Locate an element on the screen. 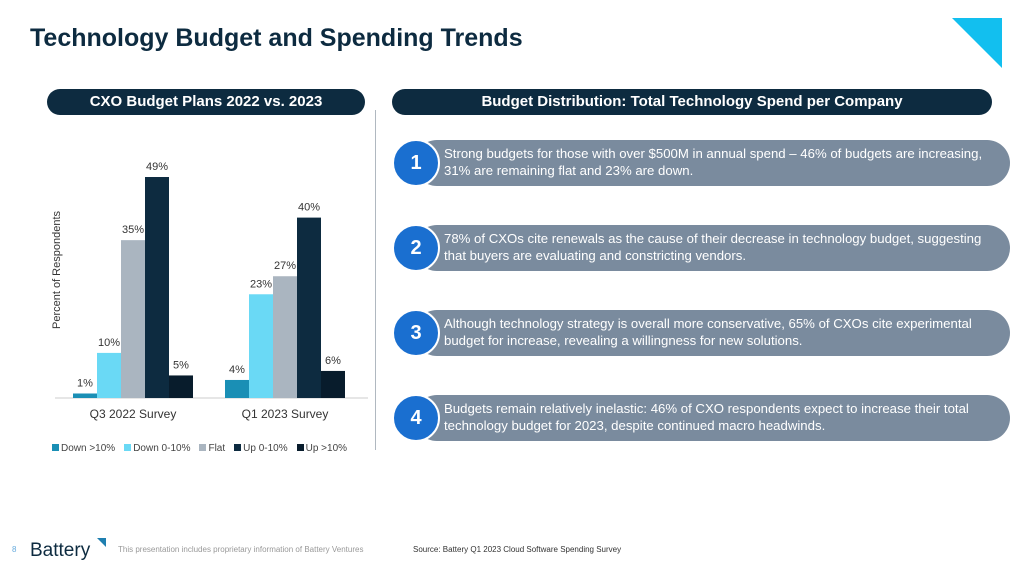 This screenshot has height=576, width=1024. legend-item: Up >10% is located at coordinates (322, 448).